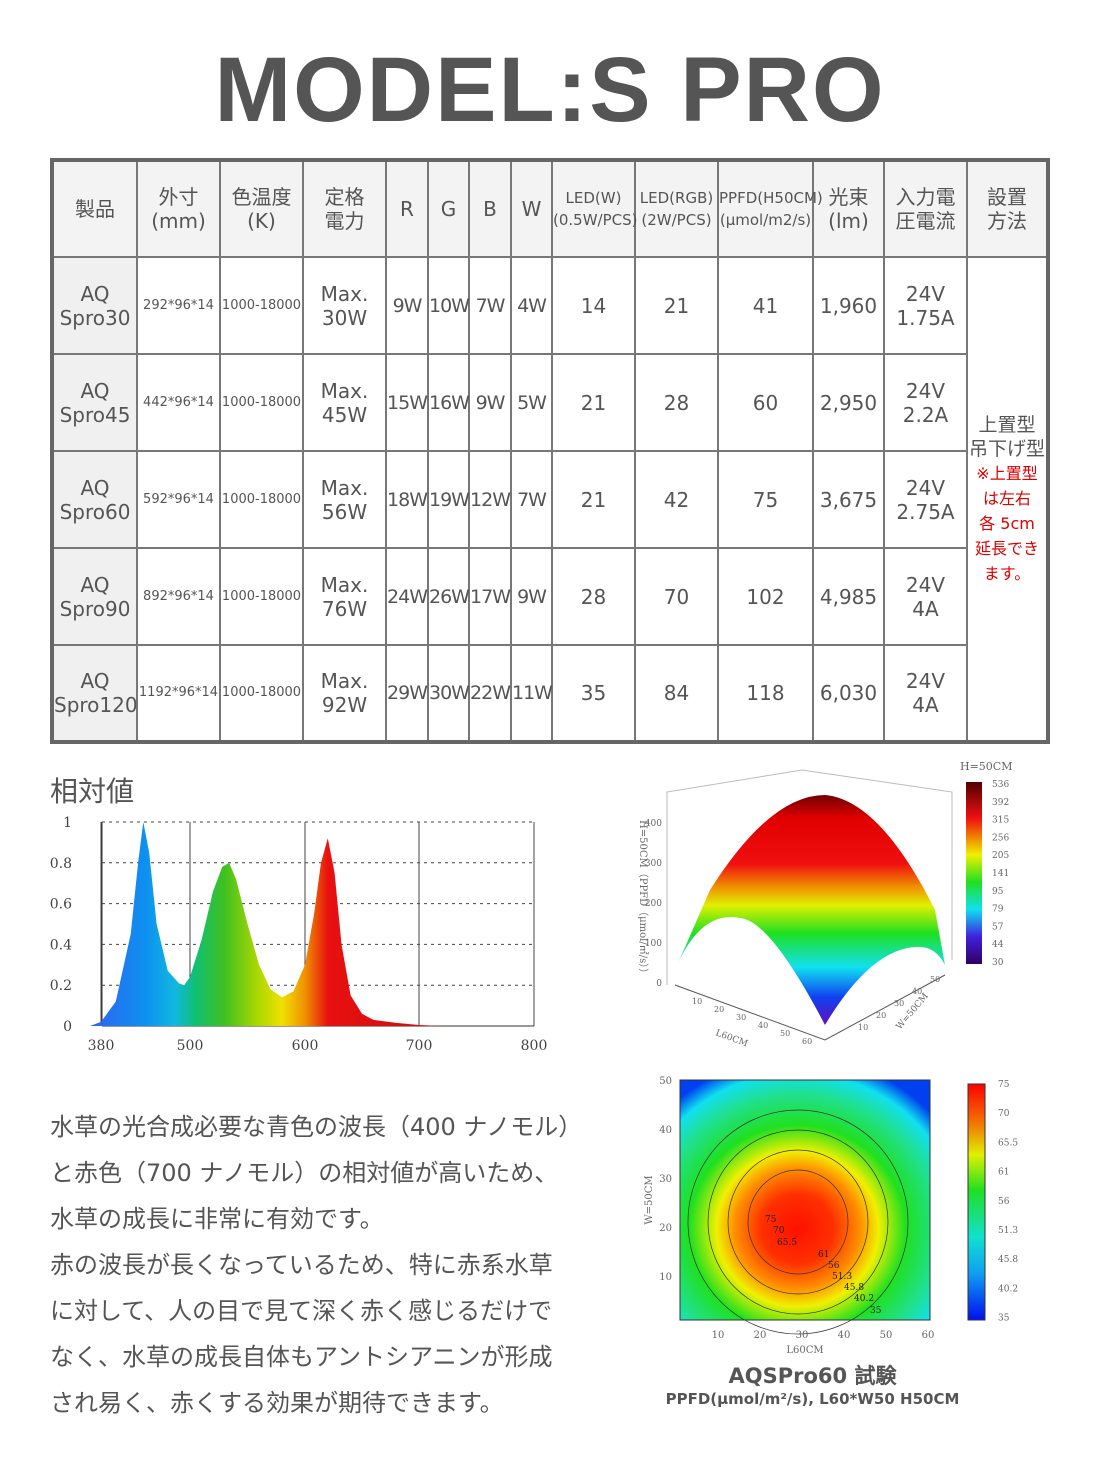 This screenshot has width=1100, height=1460. I want to click on x-tick-label: 60, so click(928, 1335).